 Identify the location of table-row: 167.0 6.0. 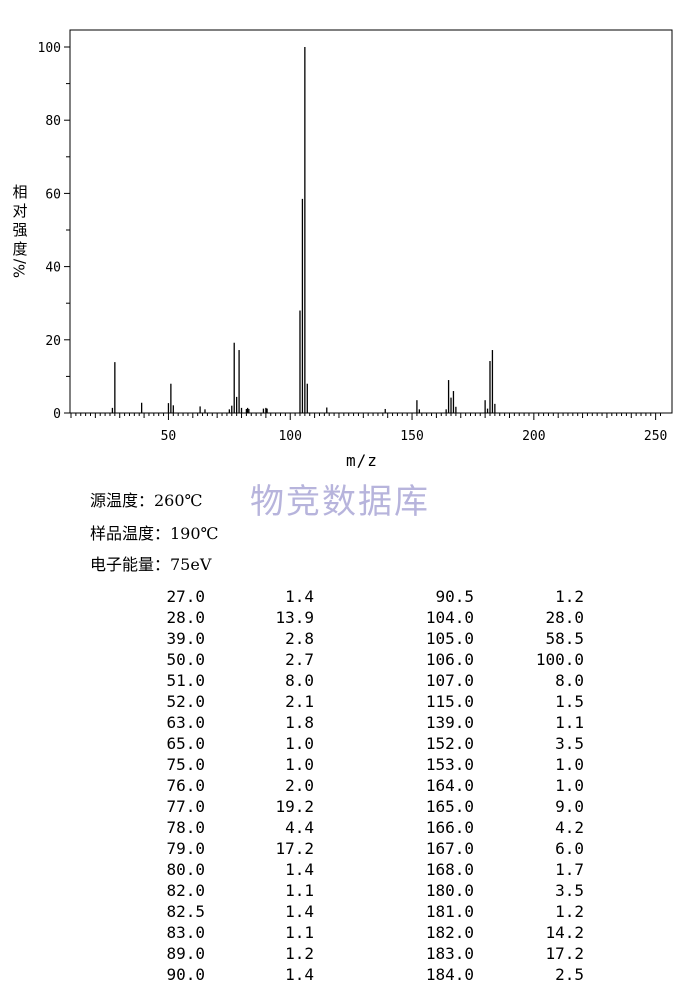
(348, 848).